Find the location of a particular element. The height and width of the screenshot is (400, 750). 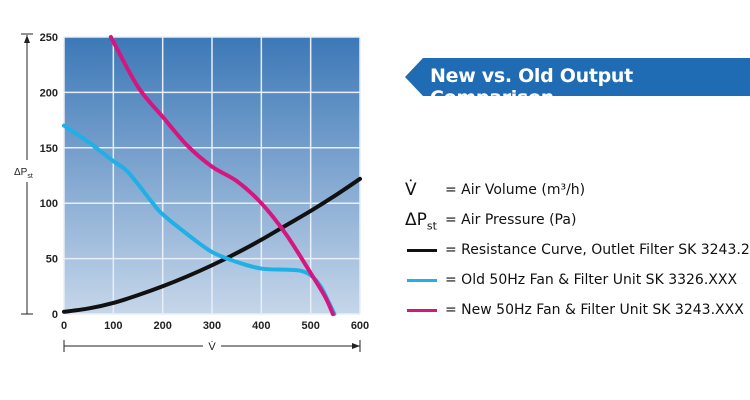

resistance-swatch is located at coordinates (422, 250).